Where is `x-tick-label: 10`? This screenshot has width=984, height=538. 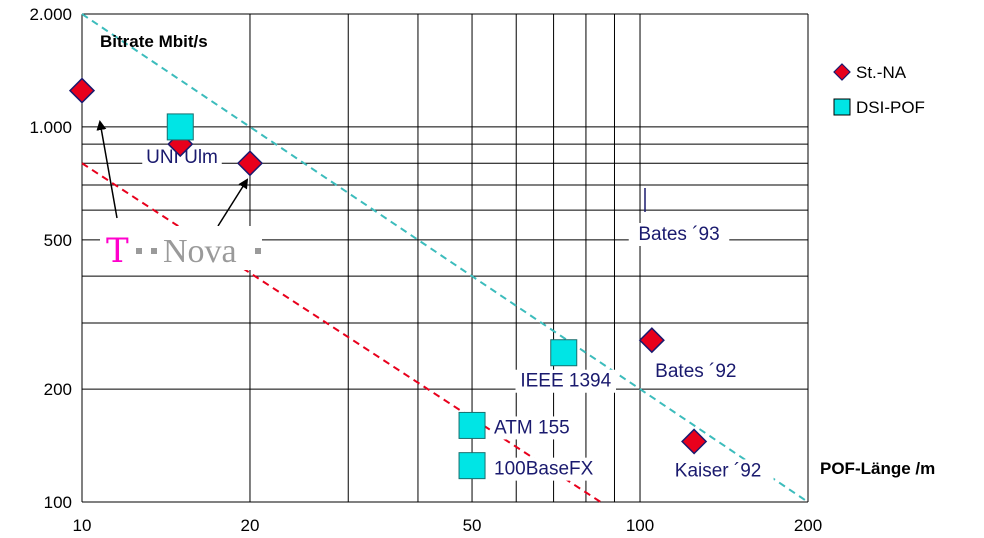
x-tick-label: 10 is located at coordinates (82, 525).